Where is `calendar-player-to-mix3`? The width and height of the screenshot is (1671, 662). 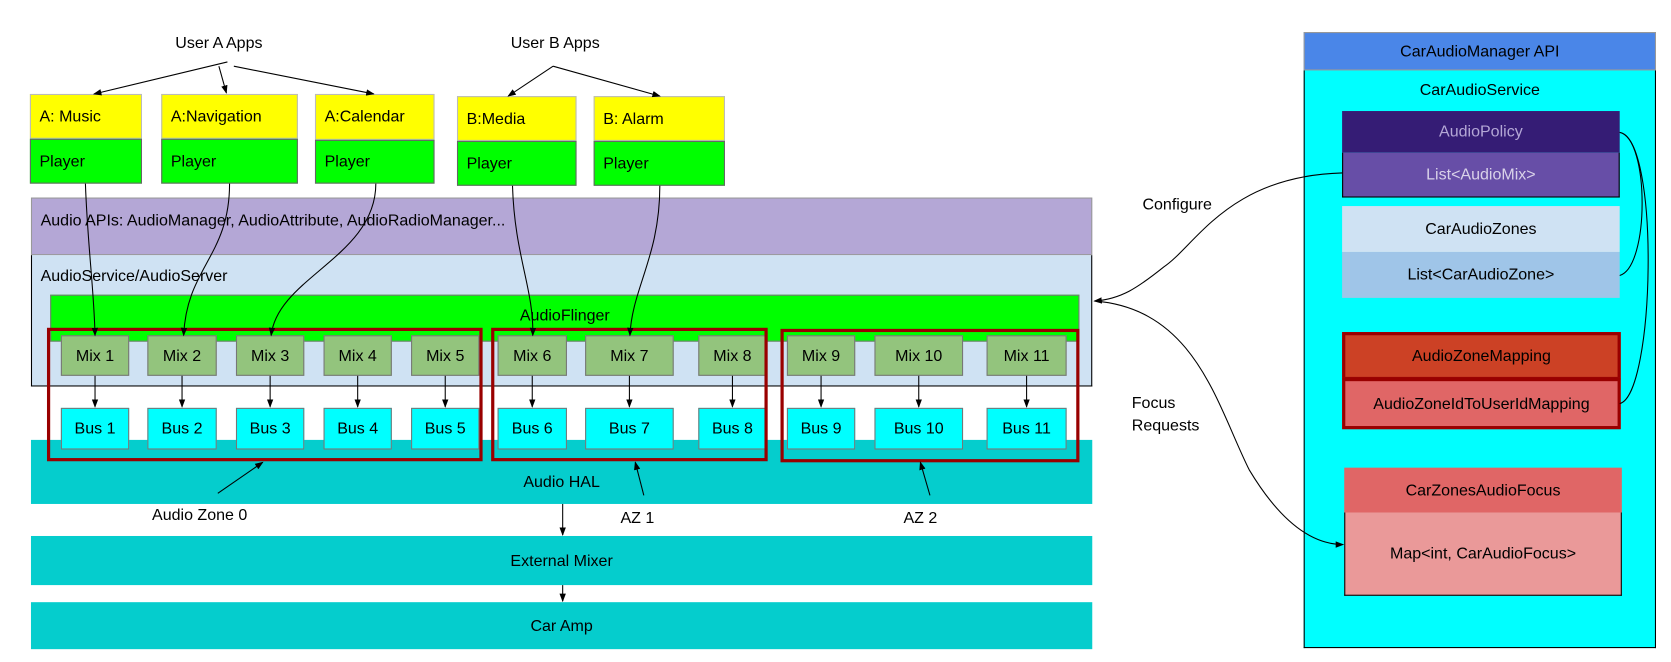
calendar-player-to-mix3 is located at coordinates (322, 260).